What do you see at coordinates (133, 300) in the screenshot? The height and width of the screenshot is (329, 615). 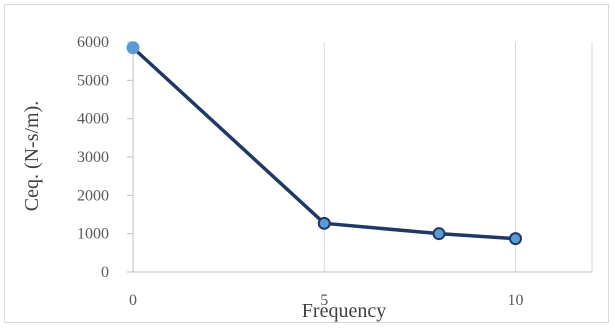 I see `x-tick-label: 0` at bounding box center [133, 300].